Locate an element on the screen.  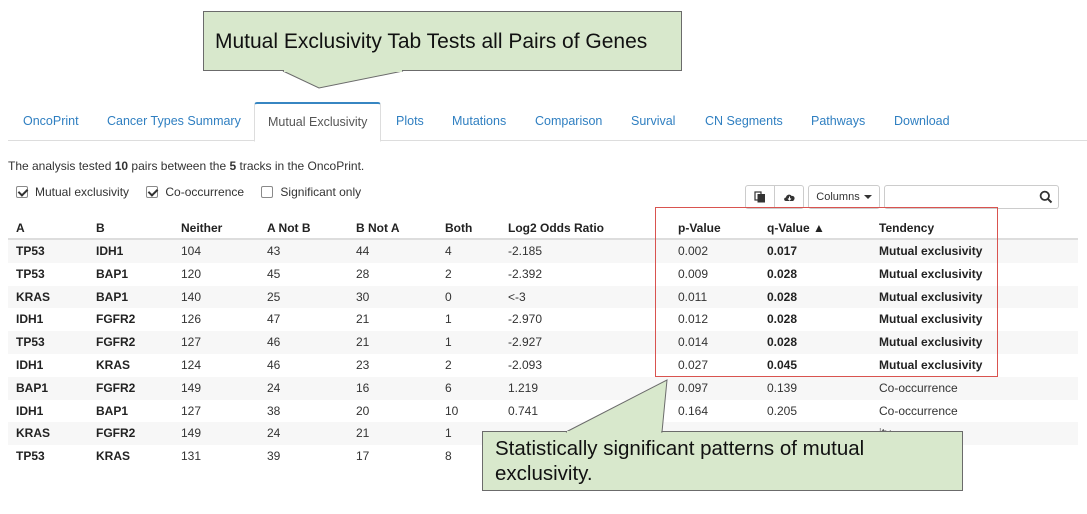
cell-log2-odds-ratio: <-3 is located at coordinates (517, 296).